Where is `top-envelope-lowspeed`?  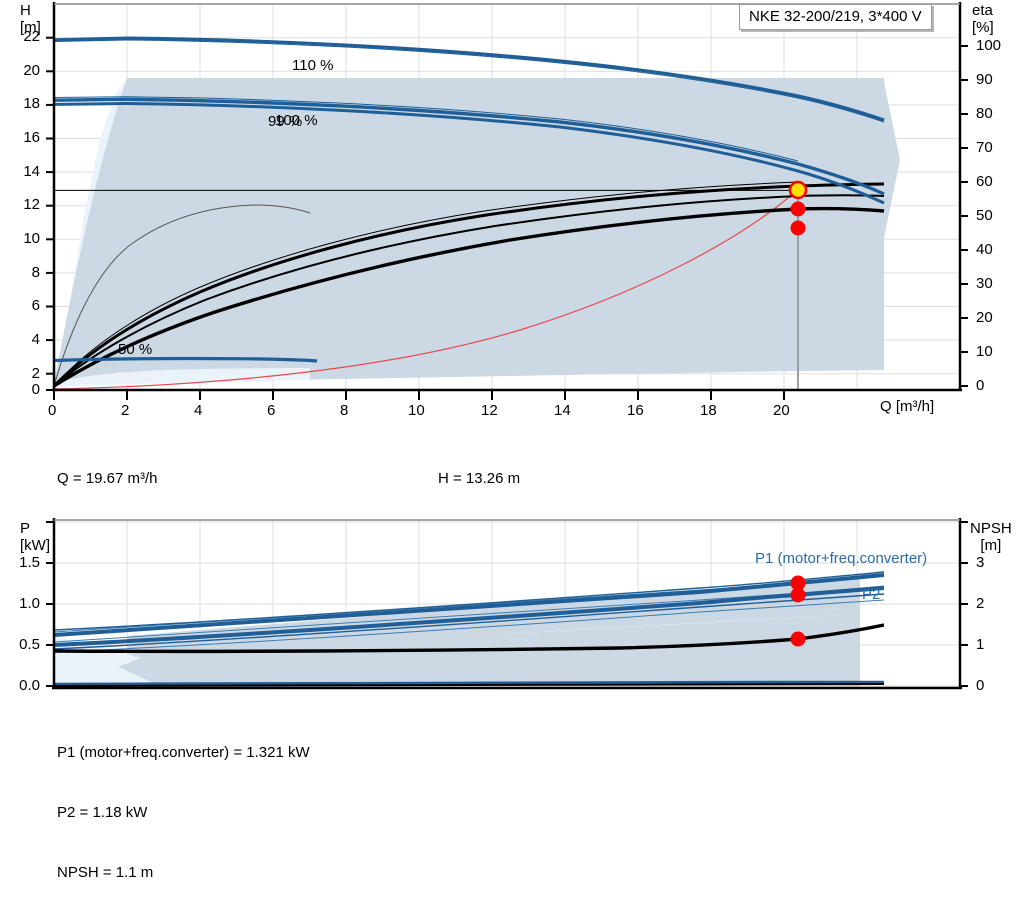 top-envelope-lowspeed is located at coordinates (182, 377).